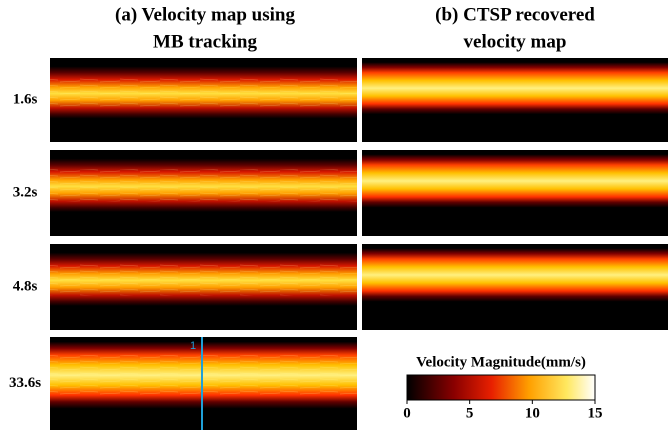 This screenshot has width=668, height=430. I want to click on column-title: (a) Velocity map using, so click(205, 14).